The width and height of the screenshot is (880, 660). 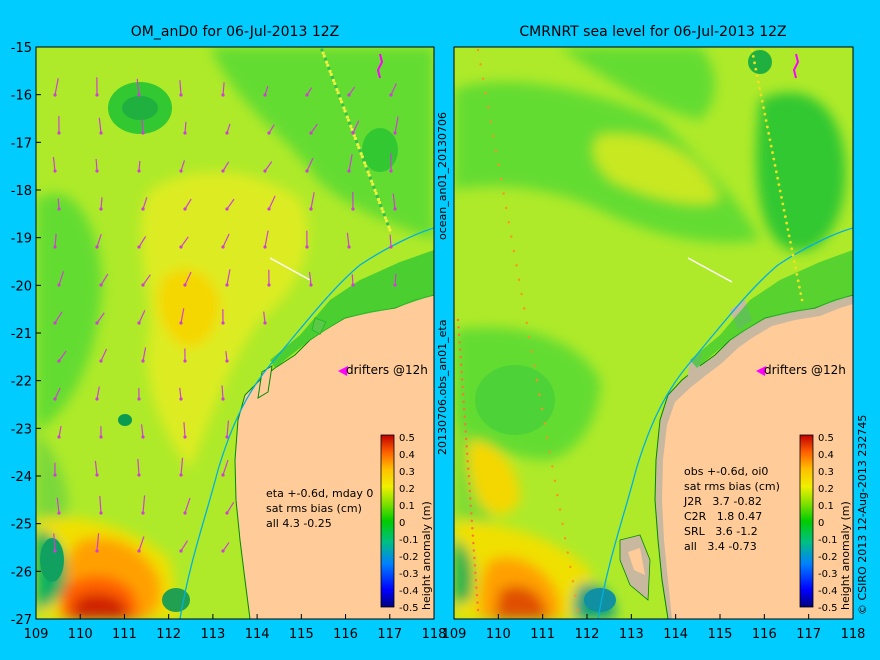 What do you see at coordinates (409, 591) in the screenshot?
I see `left-colorbar-tick: -0.4` at bounding box center [409, 591].